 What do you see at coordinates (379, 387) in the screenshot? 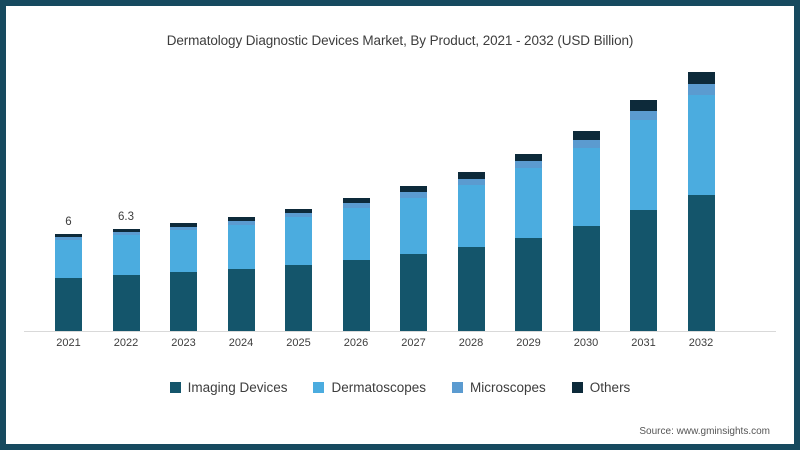
I see `legend-label: Dermatoscopes` at bounding box center [379, 387].